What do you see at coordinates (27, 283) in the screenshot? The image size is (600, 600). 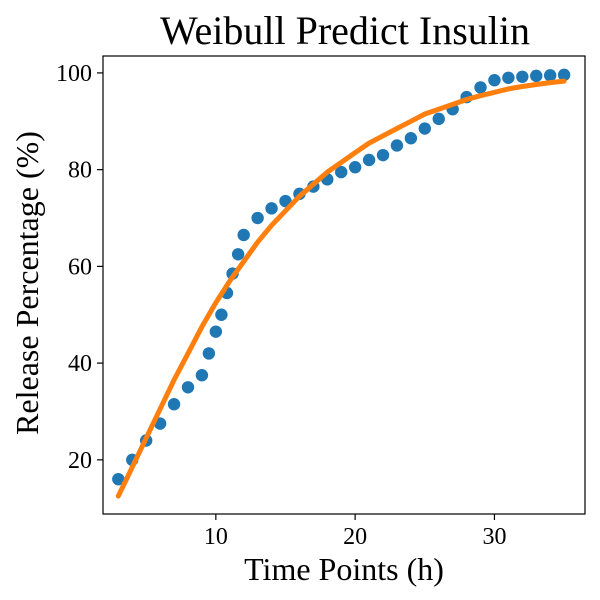 I see `y-axis-label: Release Percentage (%)` at bounding box center [27, 283].